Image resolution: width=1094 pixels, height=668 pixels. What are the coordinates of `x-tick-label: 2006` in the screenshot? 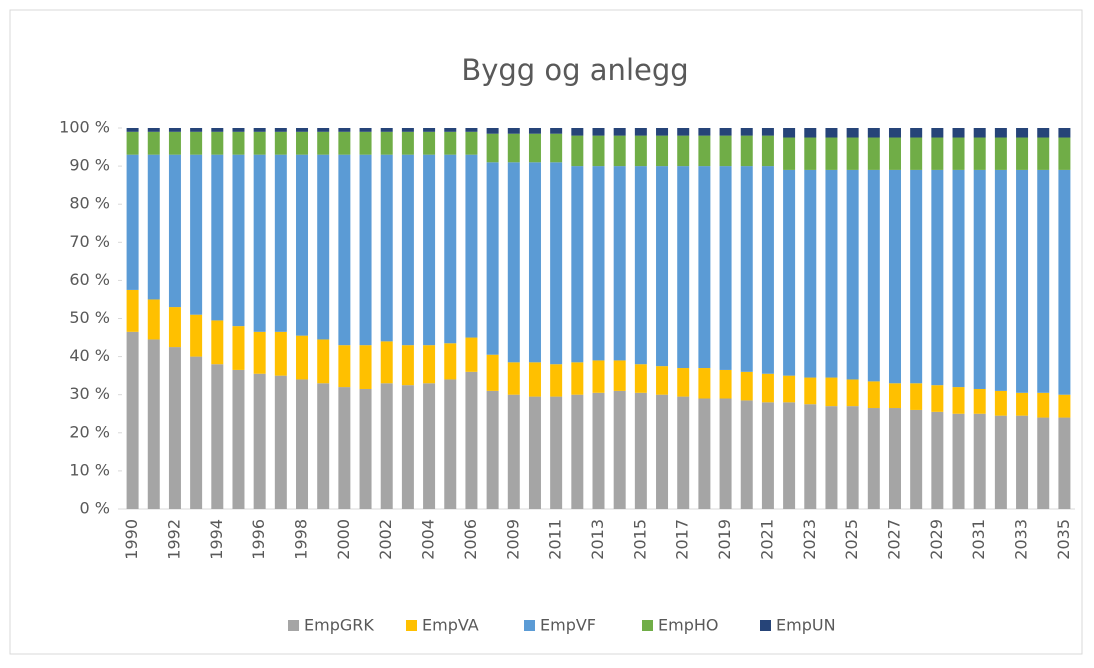 It's located at (470, 539).